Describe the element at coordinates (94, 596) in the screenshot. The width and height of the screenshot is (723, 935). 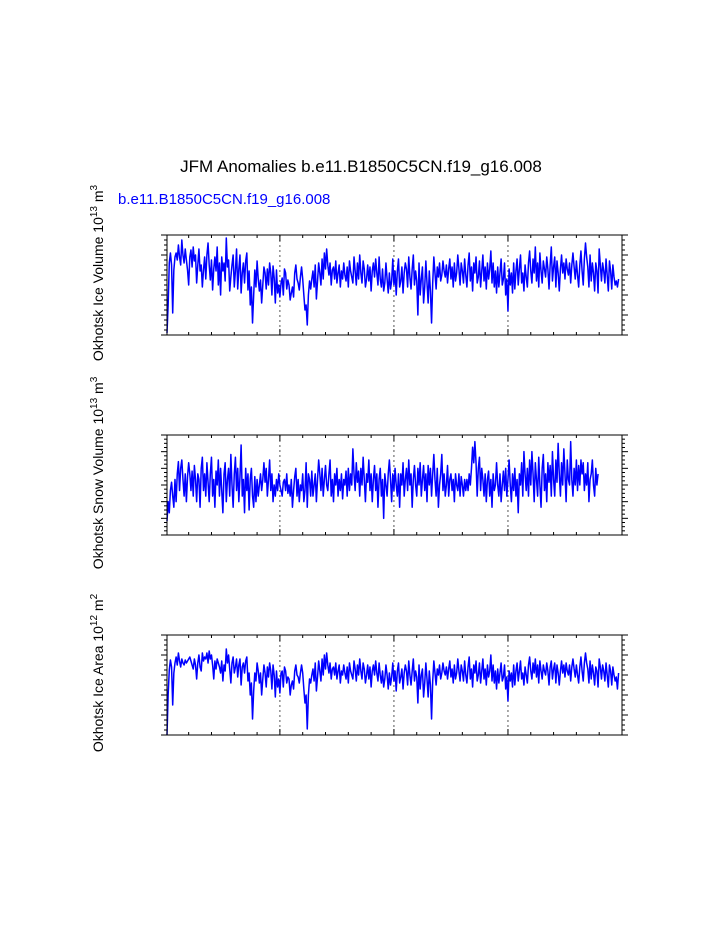
I see `y-axis-label-unit-exponent: 2` at that location.